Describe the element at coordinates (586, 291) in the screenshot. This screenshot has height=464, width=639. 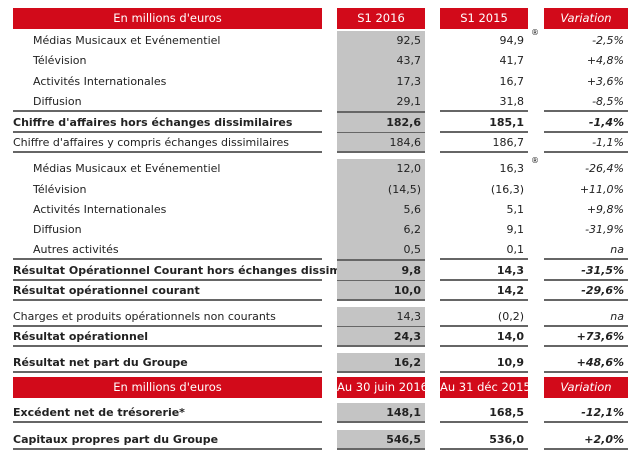
I see `value-variation: -29,6%` at that location.